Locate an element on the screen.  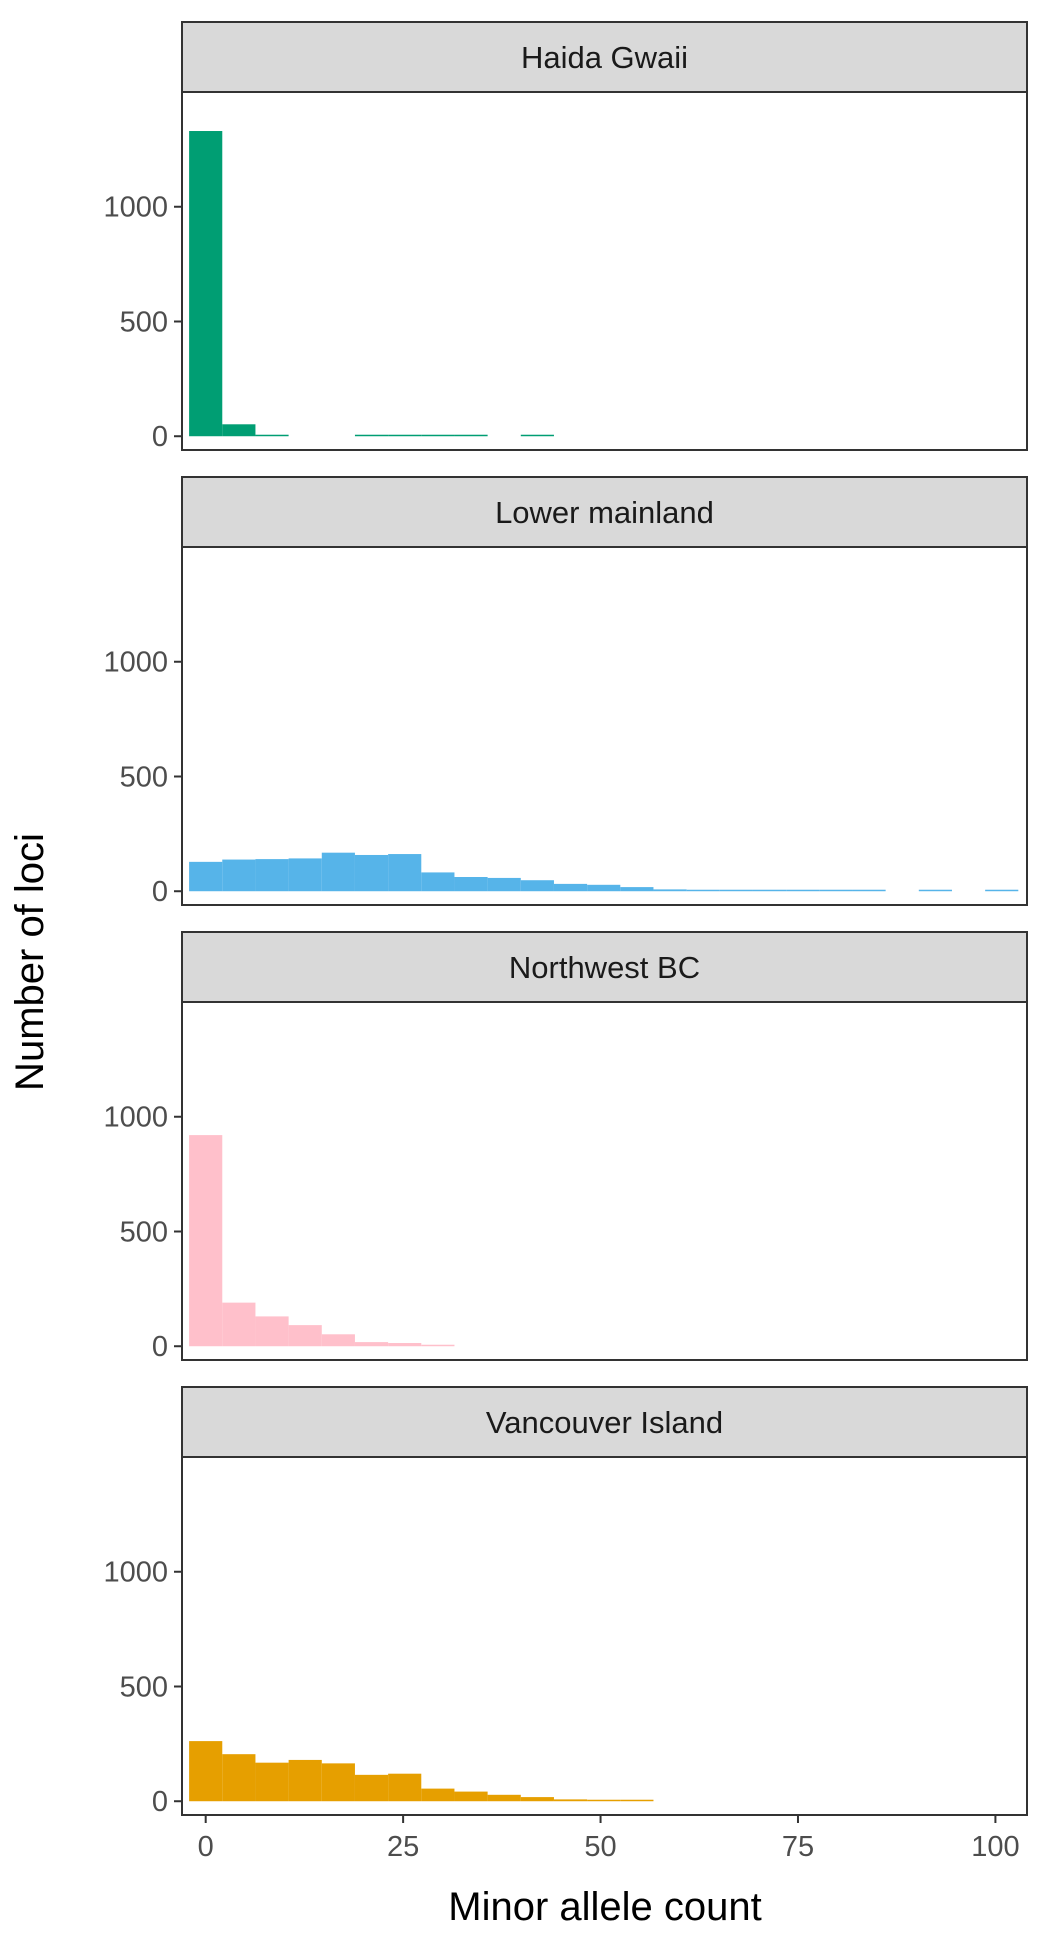
x-axis-title: Minor allele count is located at coordinates (605, 1907).